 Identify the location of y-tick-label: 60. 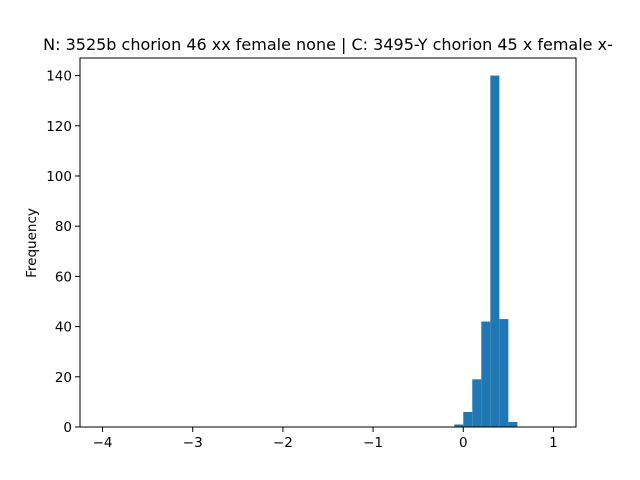
(63, 277).